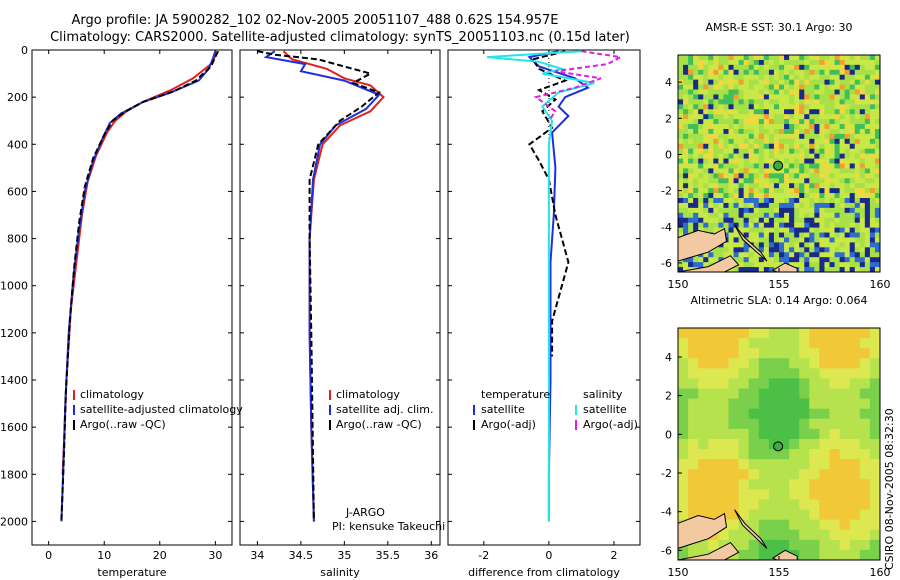 The width and height of the screenshot is (900, 580). What do you see at coordinates (779, 572) in the screenshot?
I see `sla_map-xtick-label: 155` at bounding box center [779, 572].